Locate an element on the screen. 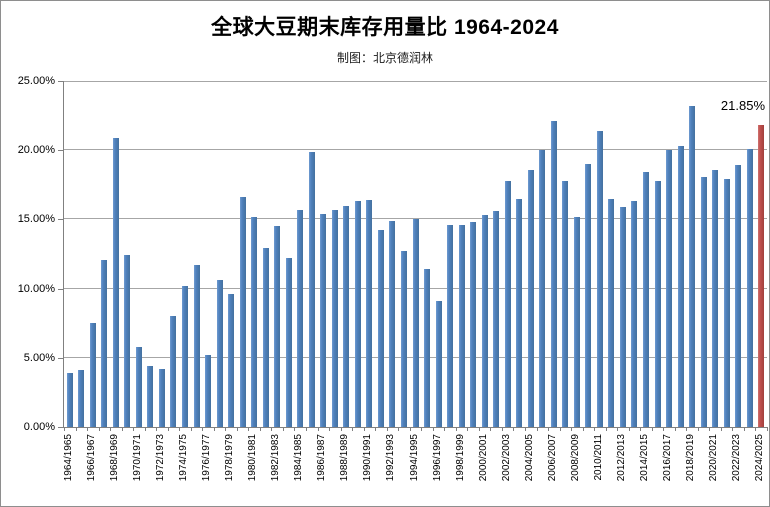 This screenshot has height=507, width=770. x-axis-label: 1980/1981 is located at coordinates (253, 458).